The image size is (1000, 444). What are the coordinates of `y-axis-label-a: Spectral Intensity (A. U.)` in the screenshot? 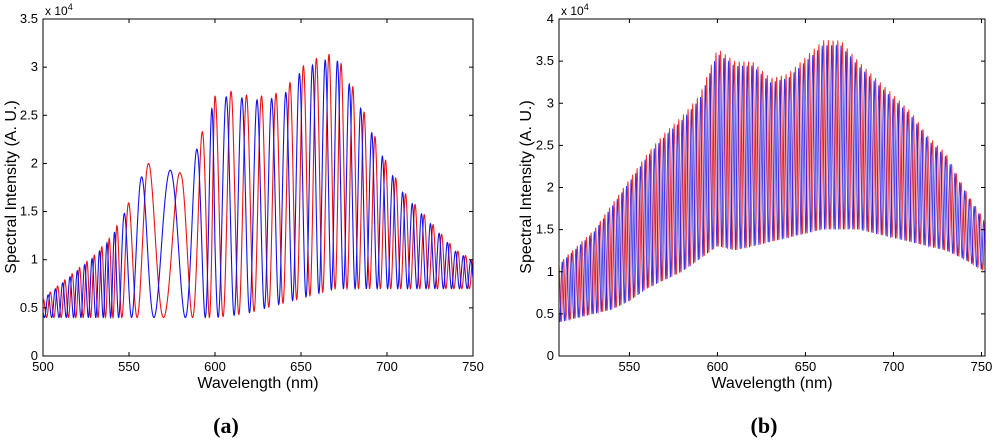 It's located at (11, 186).